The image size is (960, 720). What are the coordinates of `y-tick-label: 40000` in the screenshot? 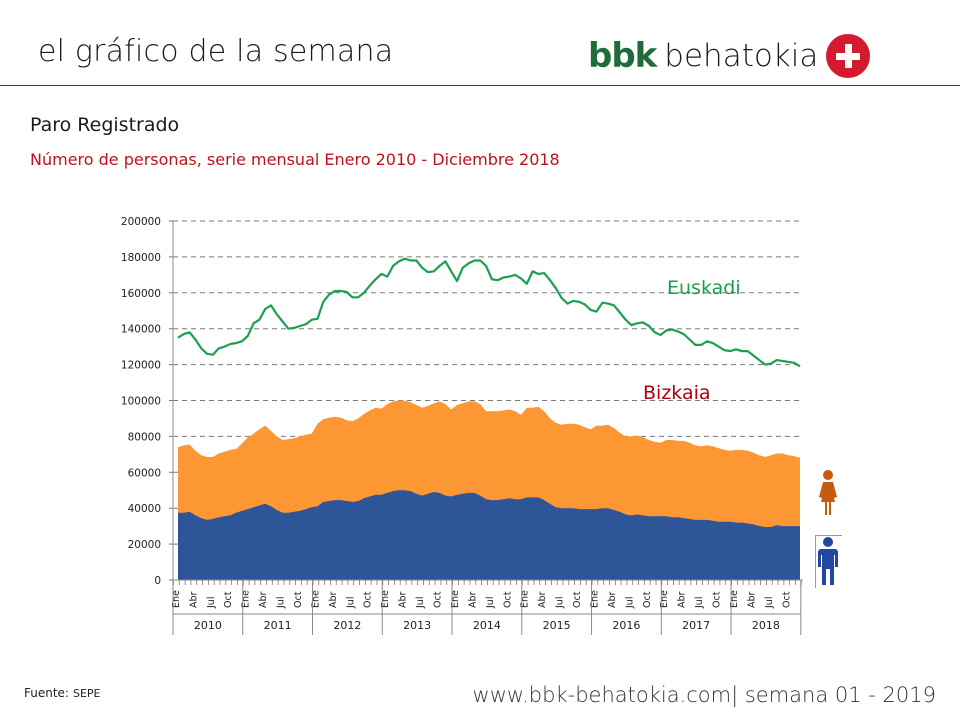 It's located at (144, 509).